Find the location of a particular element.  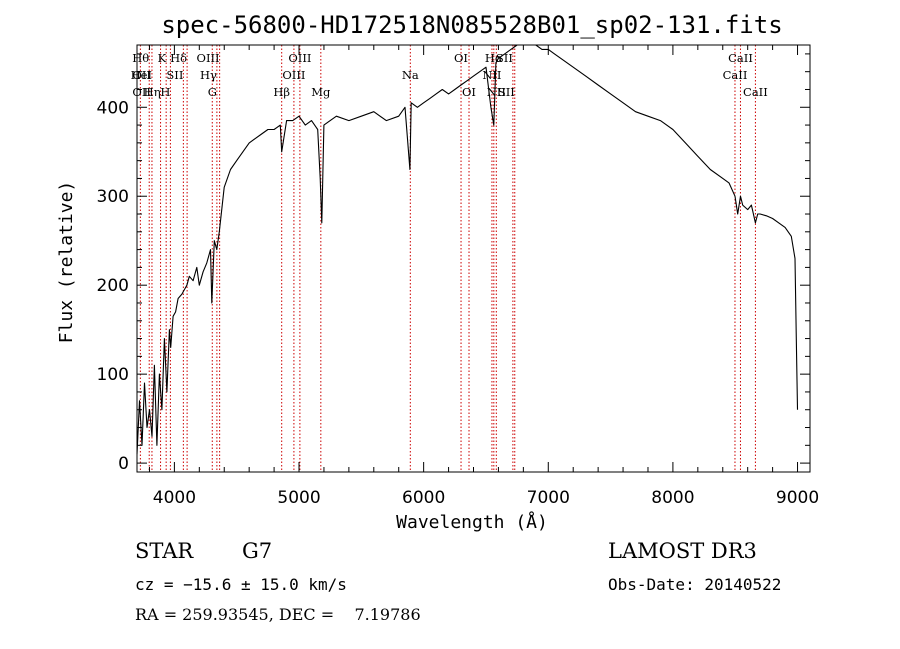

x-tick-label: 9000 is located at coordinates (797, 498).